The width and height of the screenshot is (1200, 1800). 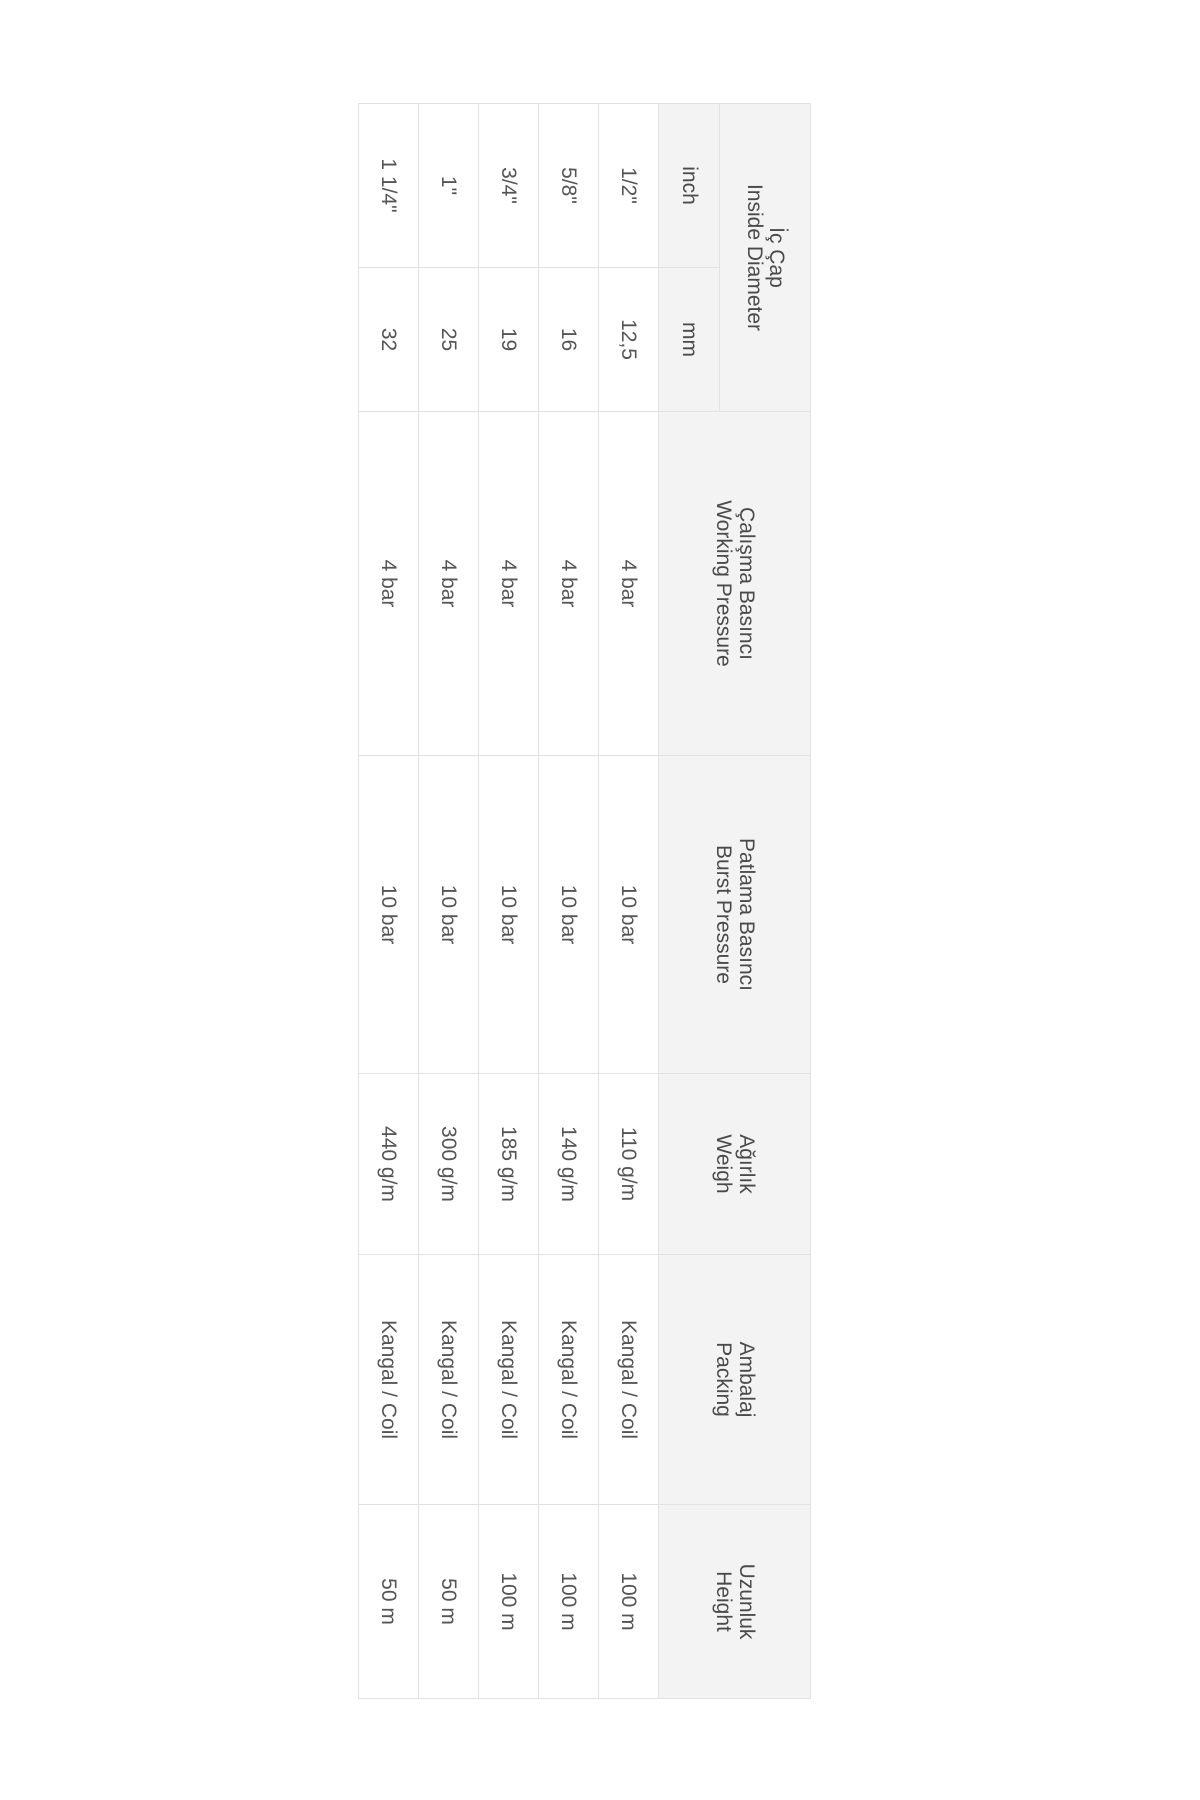 I want to click on cell-mm: 32, so click(x=388, y=339).